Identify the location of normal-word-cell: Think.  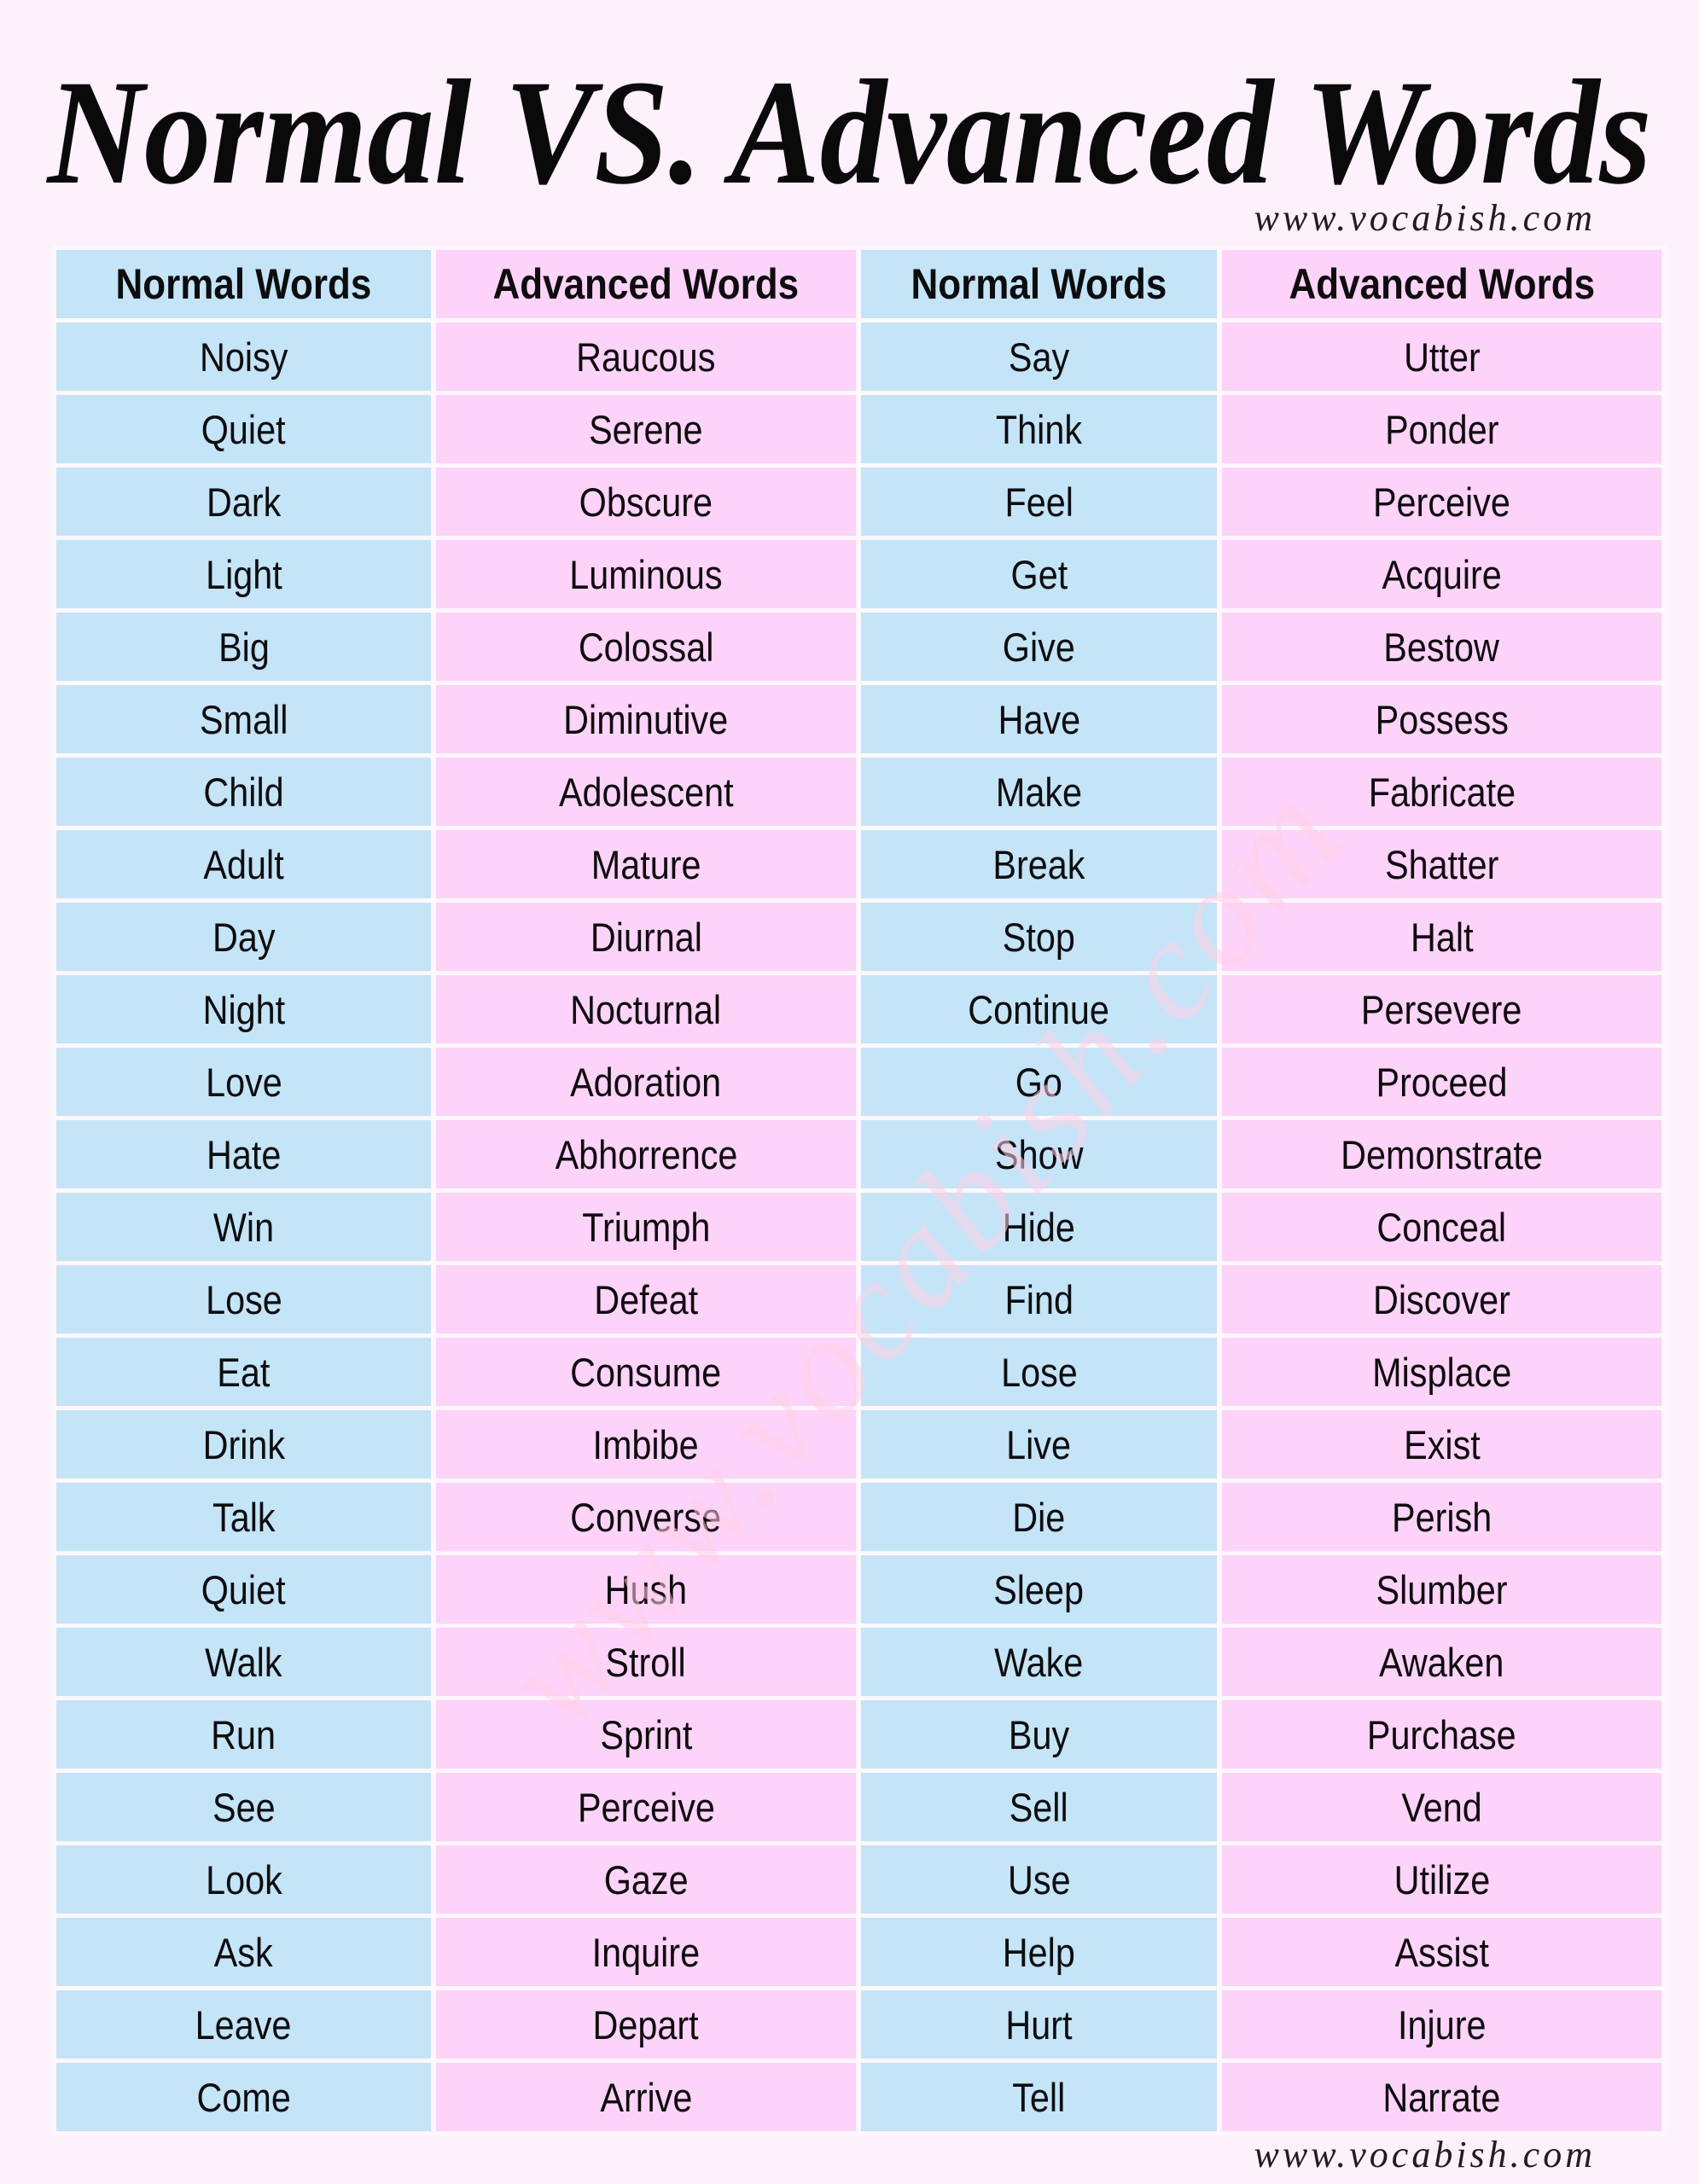
(1039, 429).